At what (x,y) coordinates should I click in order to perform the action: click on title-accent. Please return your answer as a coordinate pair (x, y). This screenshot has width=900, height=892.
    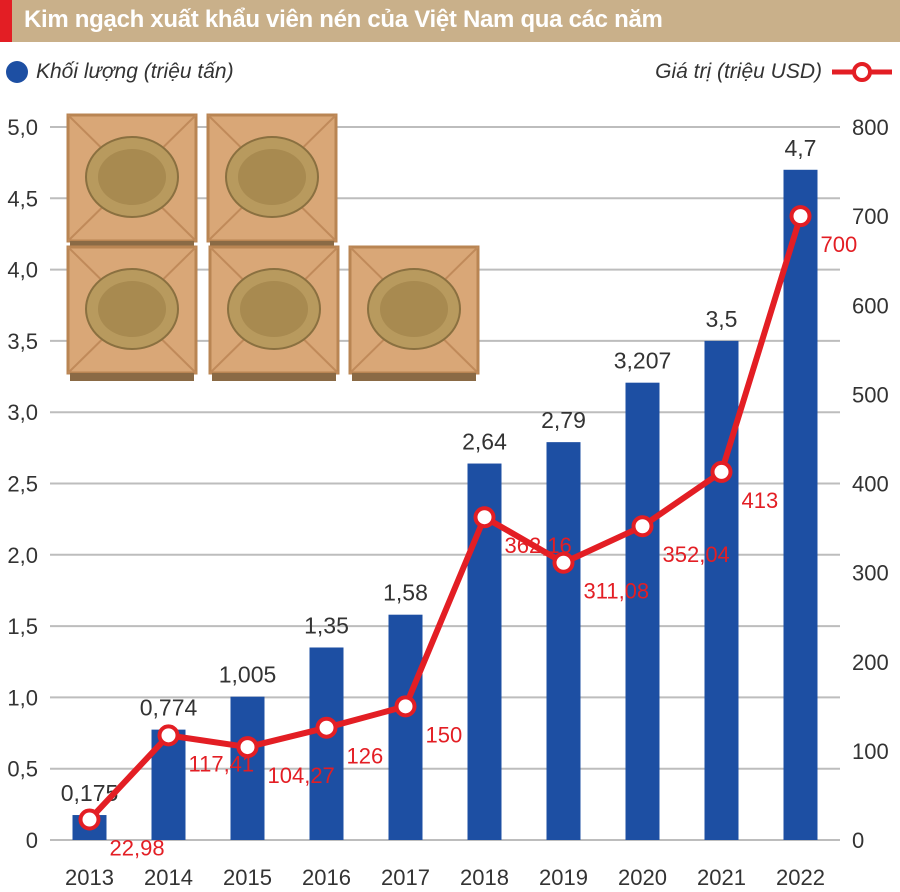
    Looking at the image, I should click on (6, 21).